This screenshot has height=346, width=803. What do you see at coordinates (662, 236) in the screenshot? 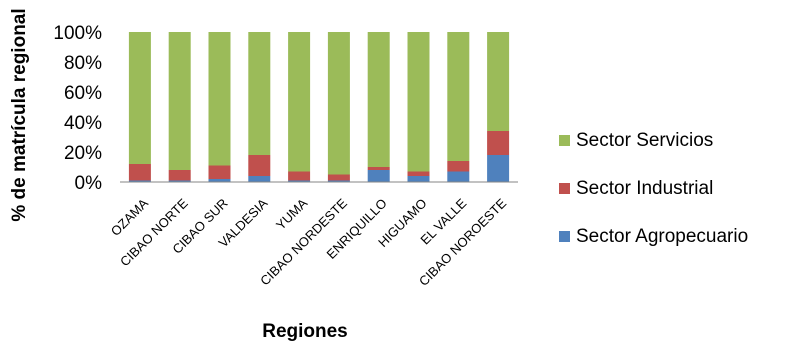
I see `legend-label: Sector Agropecuario` at bounding box center [662, 236].